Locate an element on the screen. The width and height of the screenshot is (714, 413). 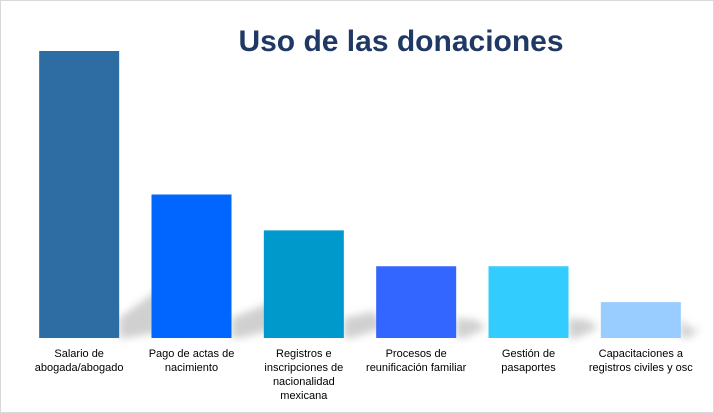
category-label: Pago de actas de nacimiento is located at coordinates (192, 361).